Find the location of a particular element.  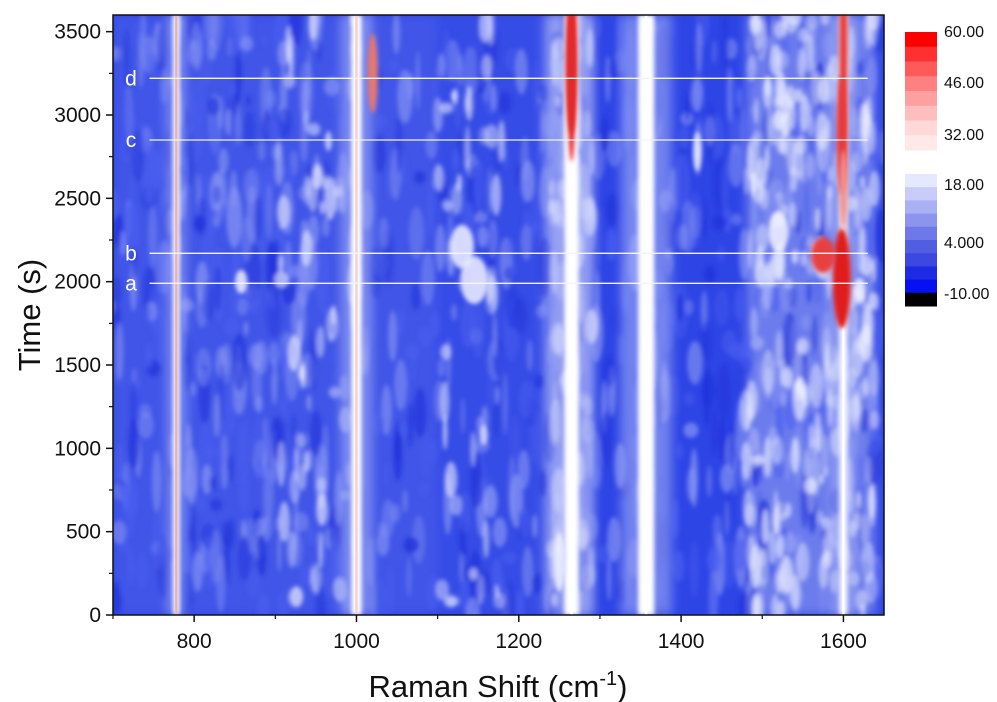

hotspot is located at coordinates (841, 278).